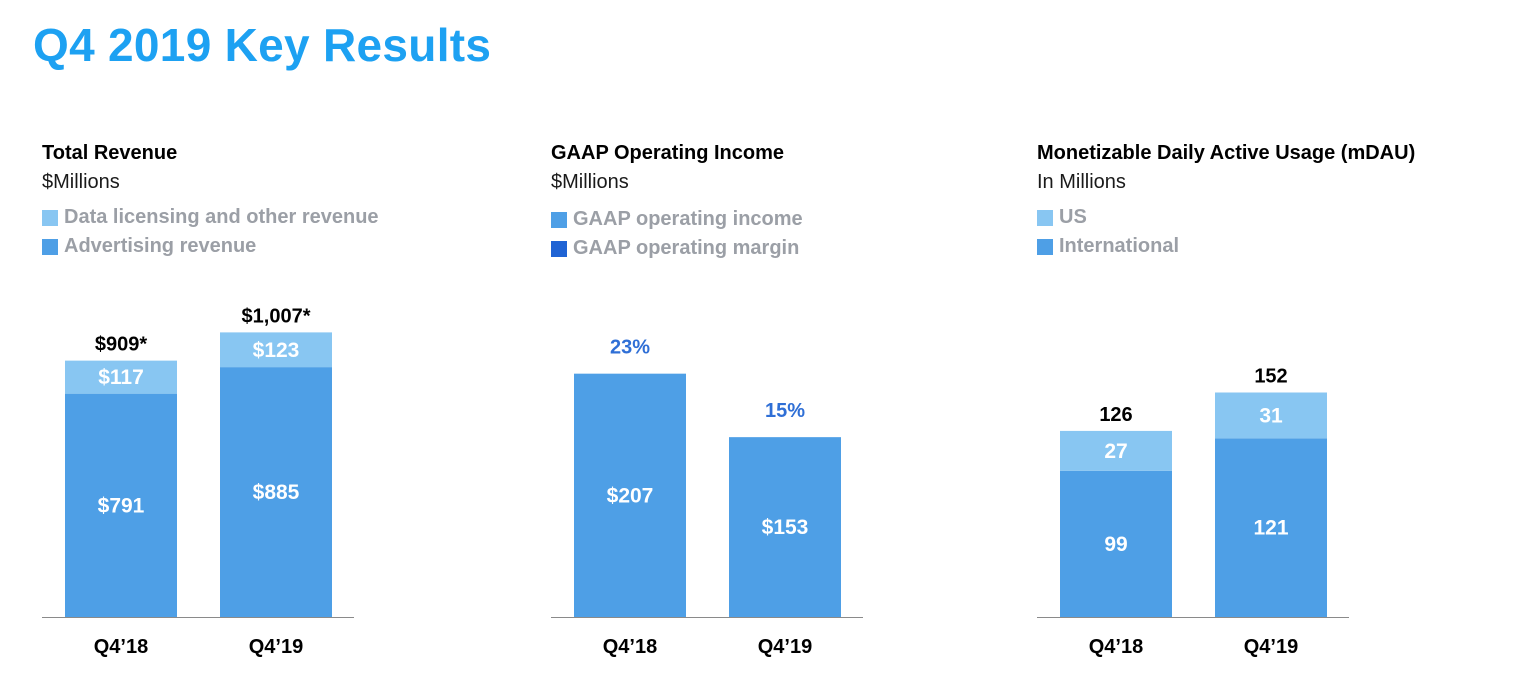 The height and width of the screenshot is (700, 1540). I want to click on bar-value-label: $791, so click(121, 505).